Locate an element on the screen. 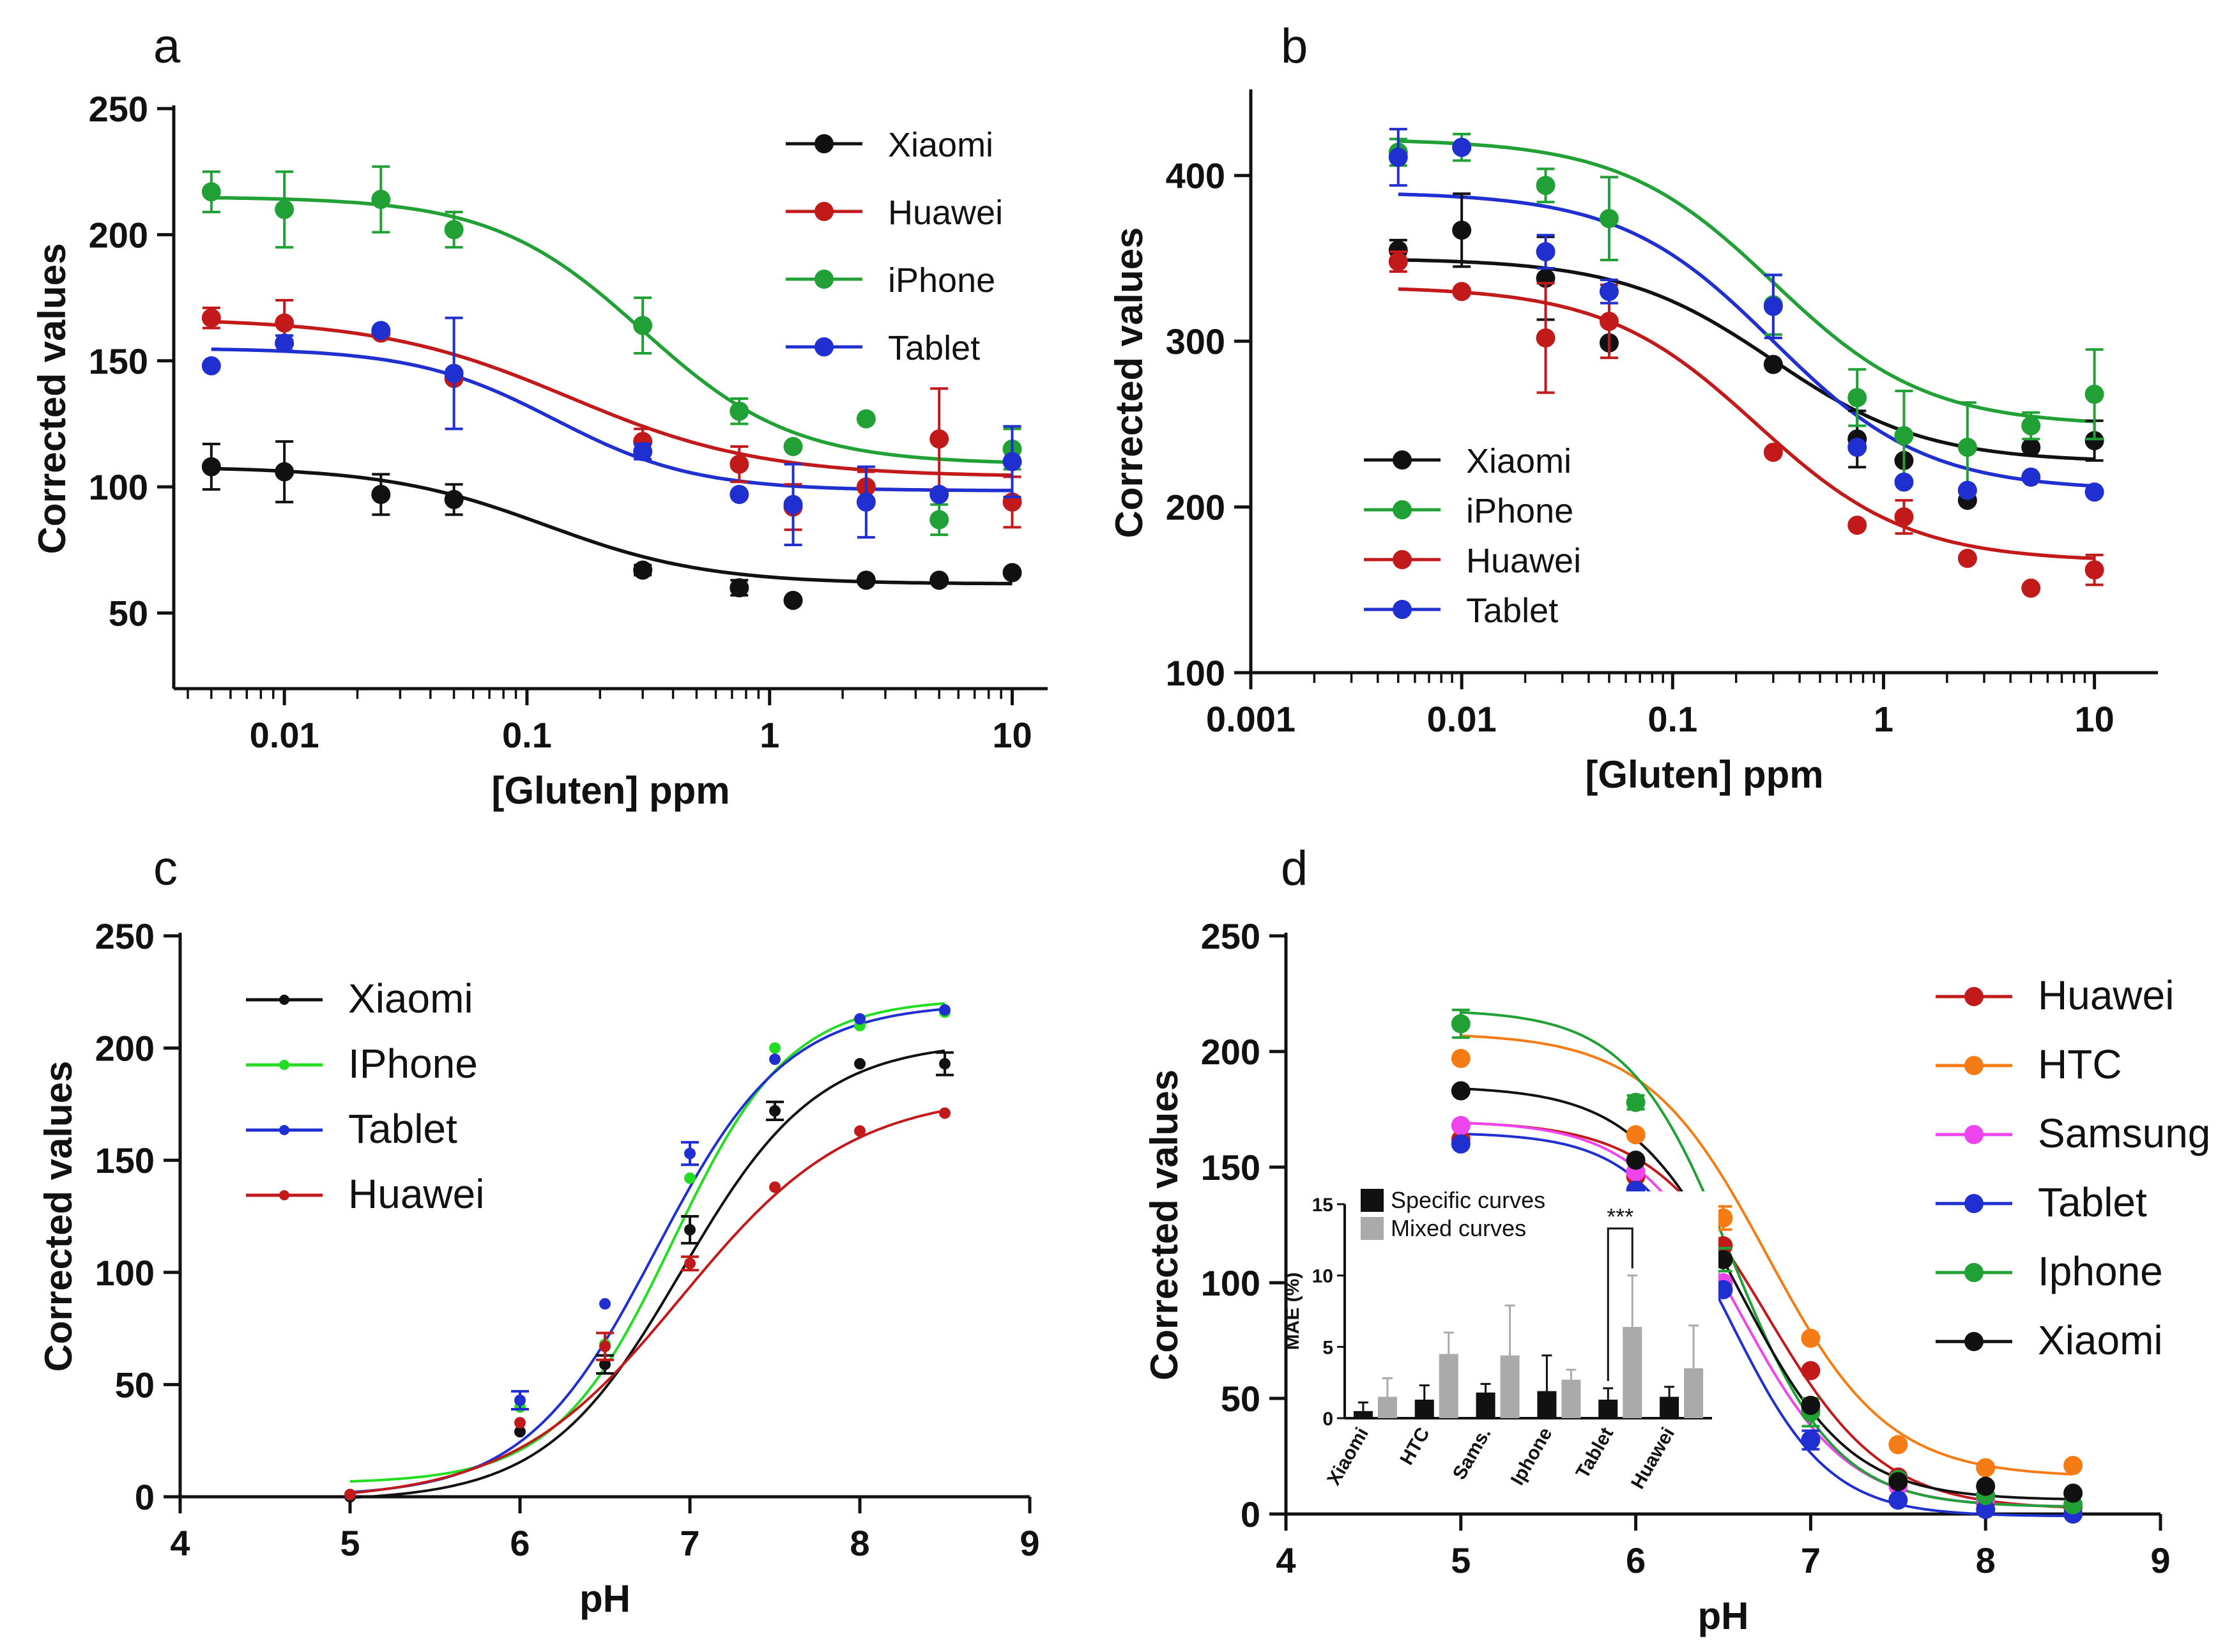  inset-legend-label-mixed-curves: Mixed curves is located at coordinates (1458, 1228).